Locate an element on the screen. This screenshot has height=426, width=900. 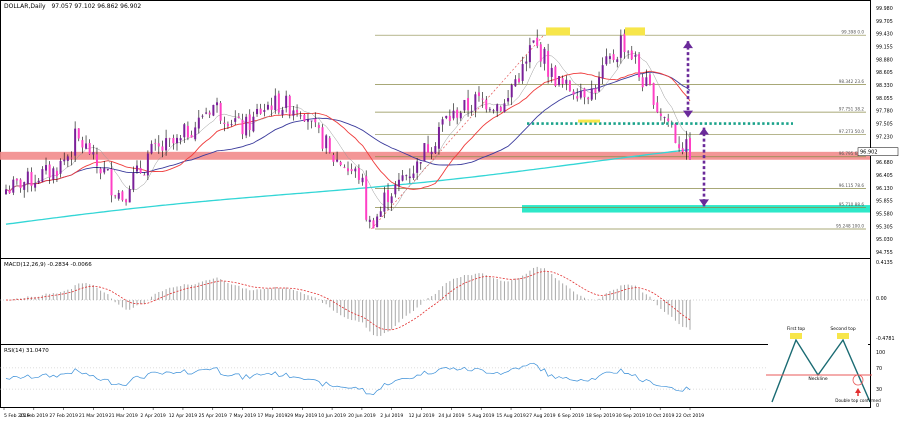
fib-level-label: 95.248 100.0 is located at coordinates (850, 225).